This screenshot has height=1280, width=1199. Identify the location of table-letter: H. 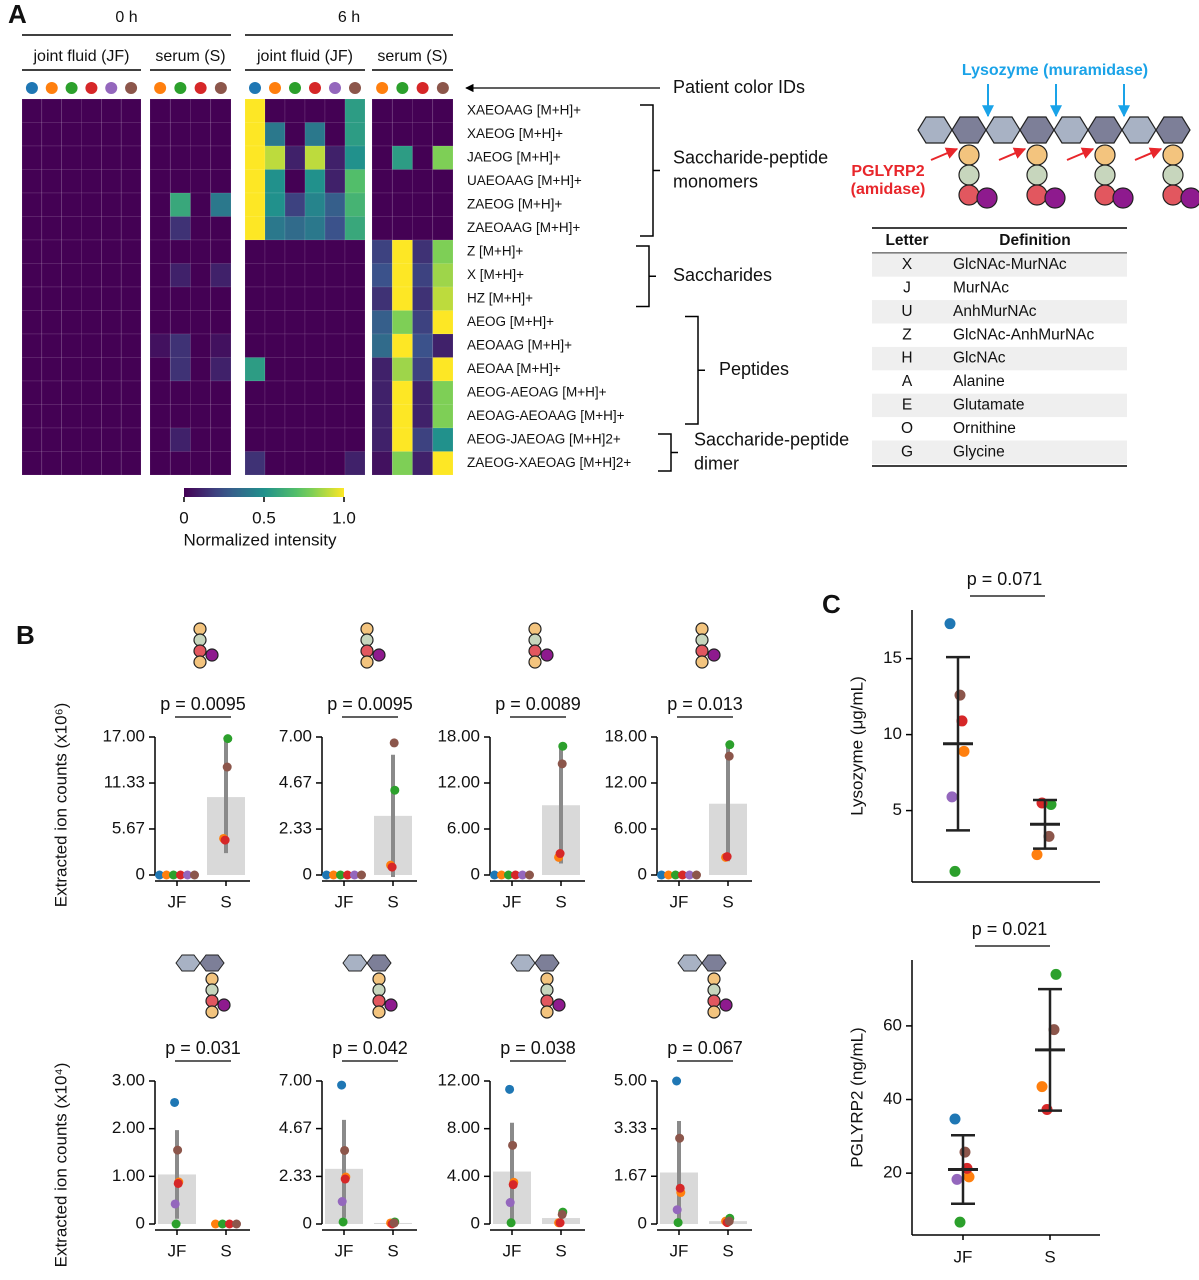
(906, 358).